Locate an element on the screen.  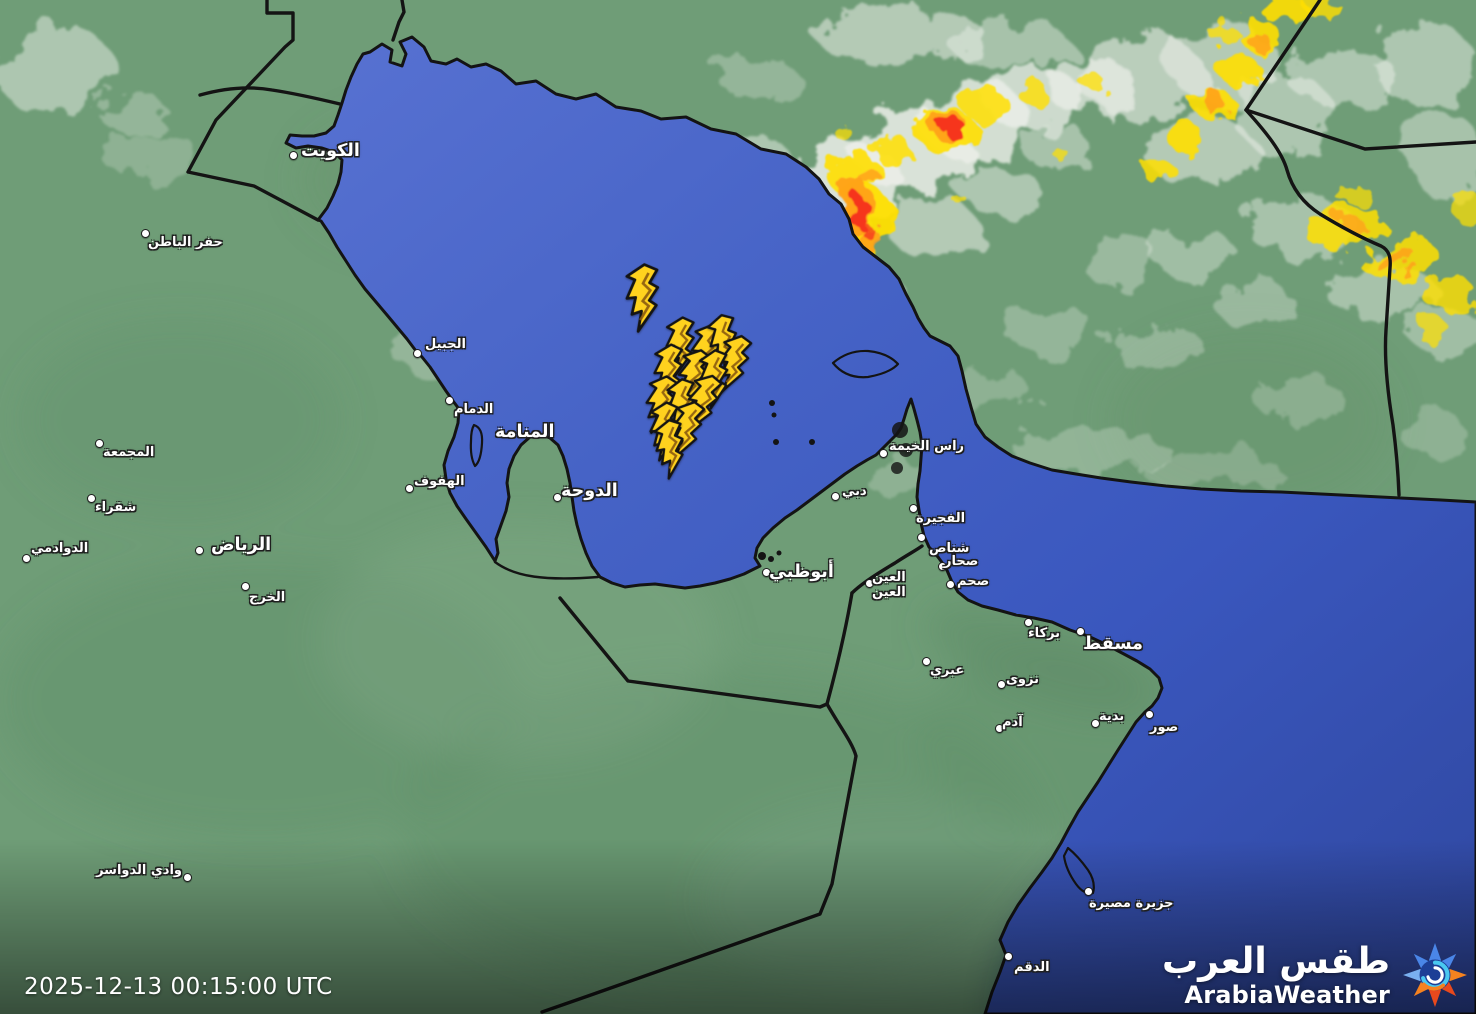
city-label: جزيرة مصيرة is located at coordinates (1131, 903).